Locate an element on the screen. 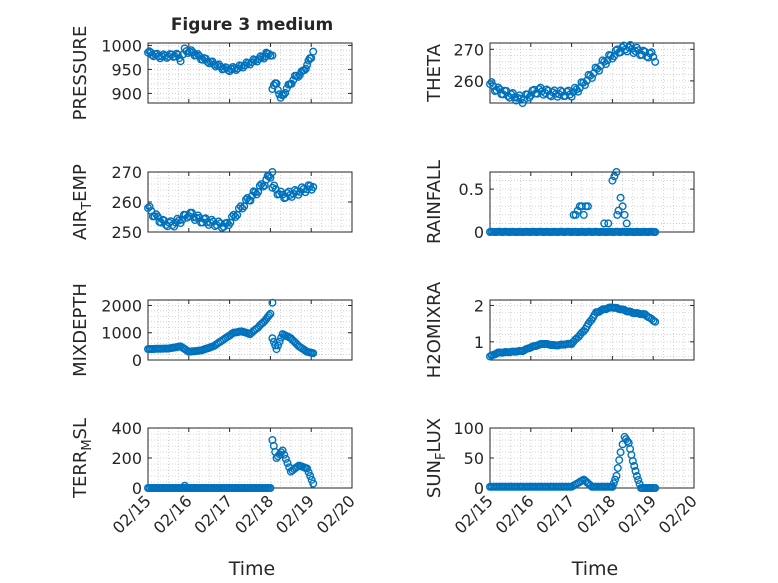 Image resolution: width=778 pixels, height=583 pixels. y-axis-label: AIRTEMP is located at coordinates (82, 202).